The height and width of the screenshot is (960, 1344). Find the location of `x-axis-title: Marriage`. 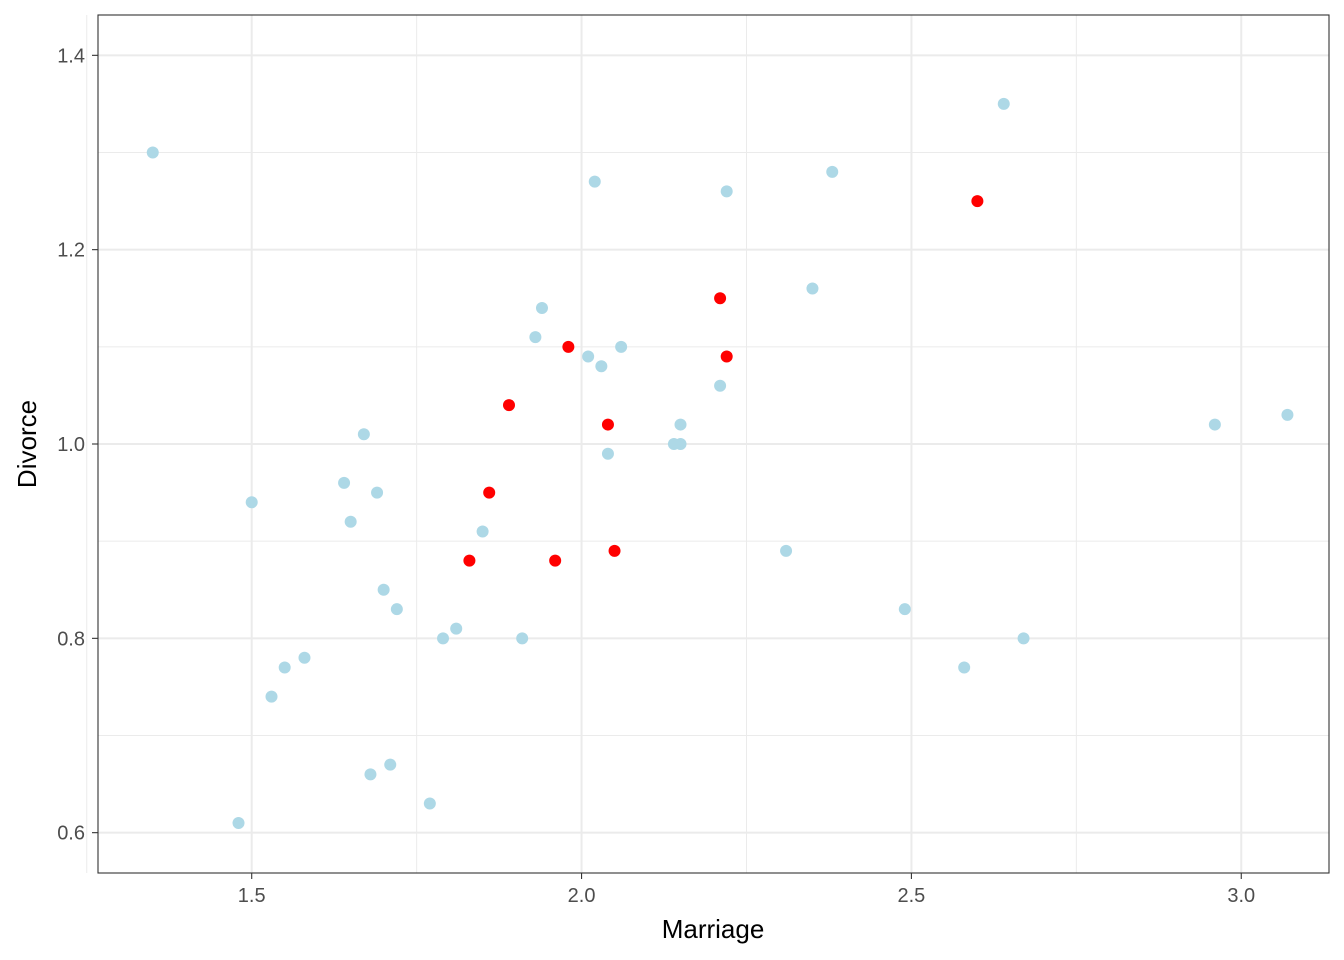

x-axis-title: Marriage is located at coordinates (713, 929).